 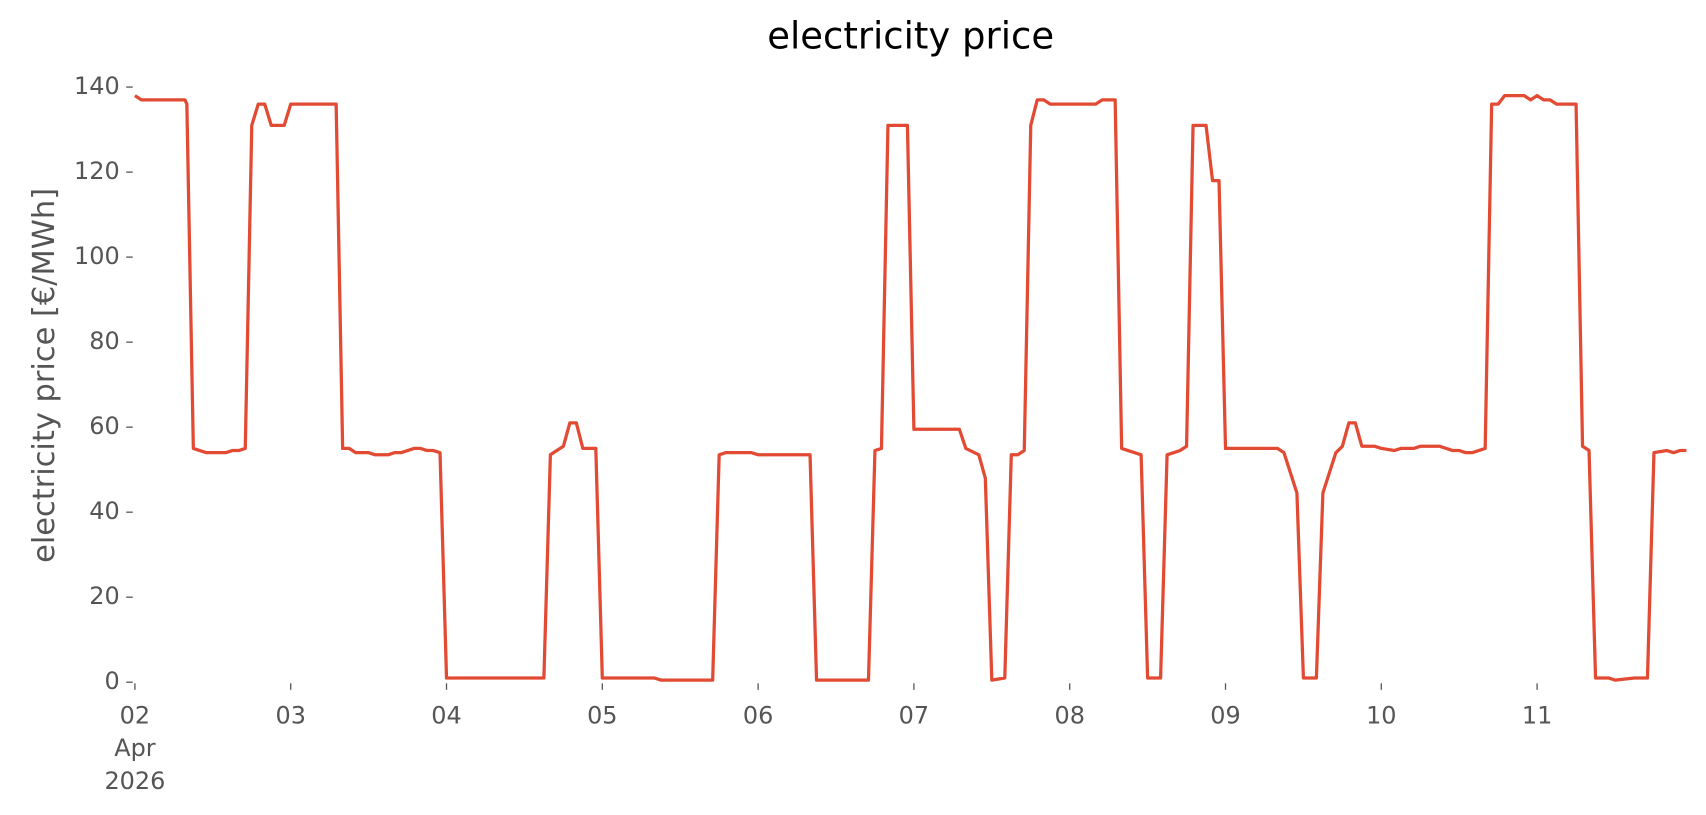 What do you see at coordinates (1381, 716) in the screenshot?
I see `x-tick-label: 10` at bounding box center [1381, 716].